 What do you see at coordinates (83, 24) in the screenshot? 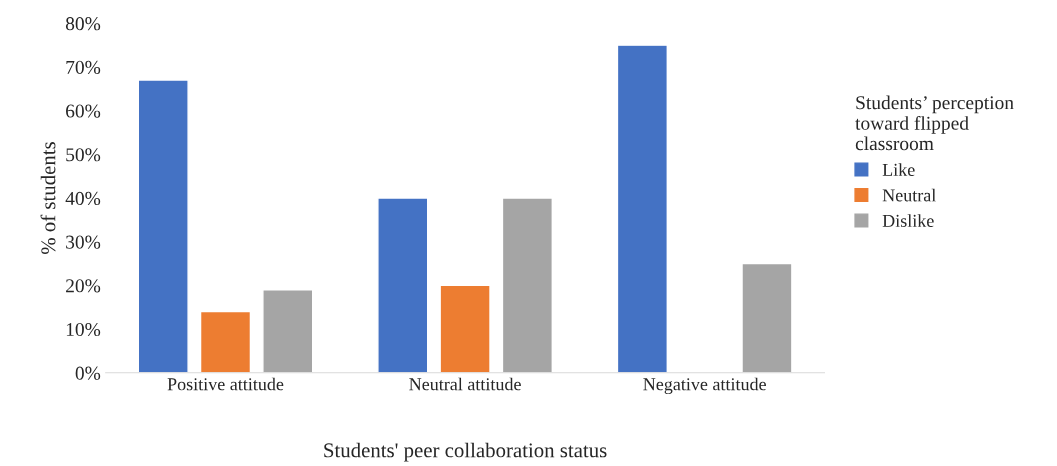
I see `y-tick-label: 80%` at bounding box center [83, 24].